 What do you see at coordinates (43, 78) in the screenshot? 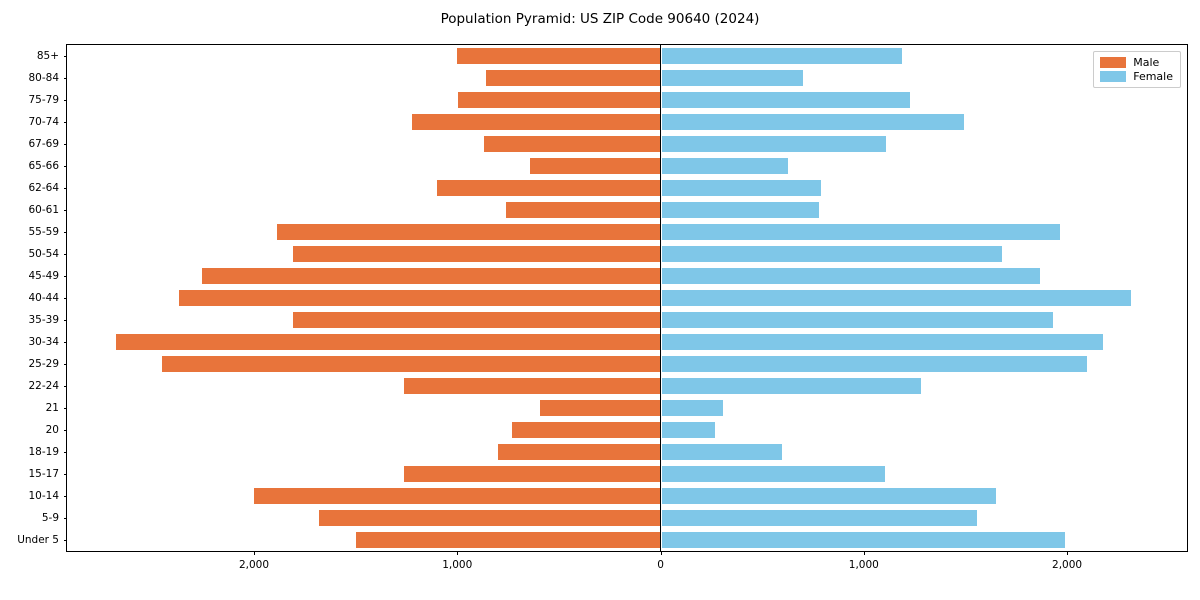
I see `y-tick-label: 80-84` at bounding box center [43, 78].